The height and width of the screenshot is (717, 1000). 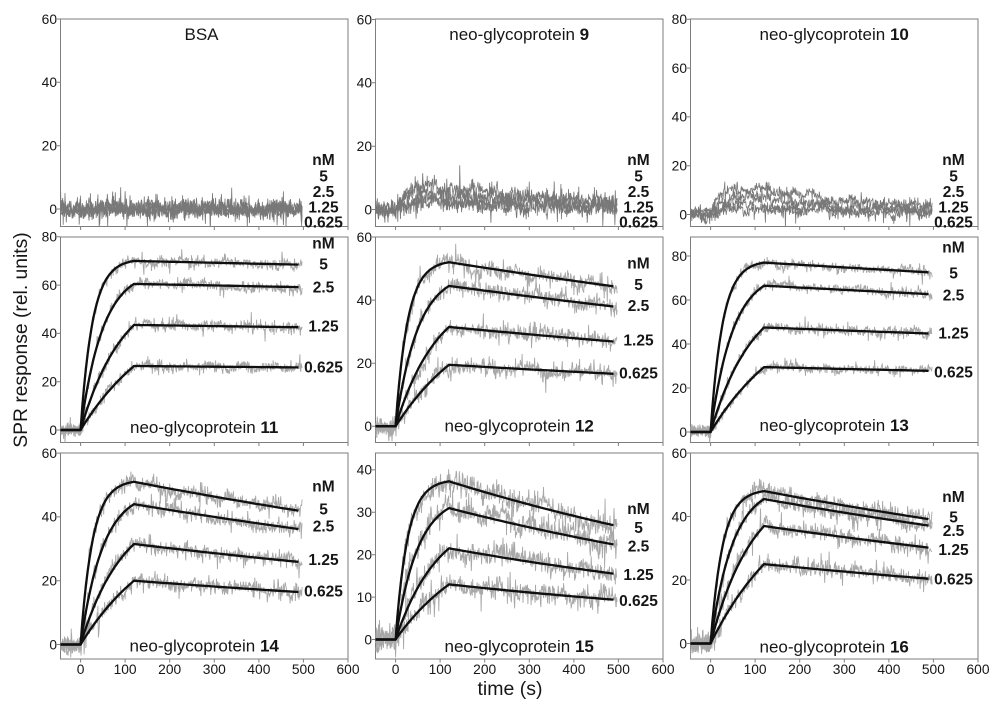 I want to click on svg-text: time (s), so click(x=510, y=689).